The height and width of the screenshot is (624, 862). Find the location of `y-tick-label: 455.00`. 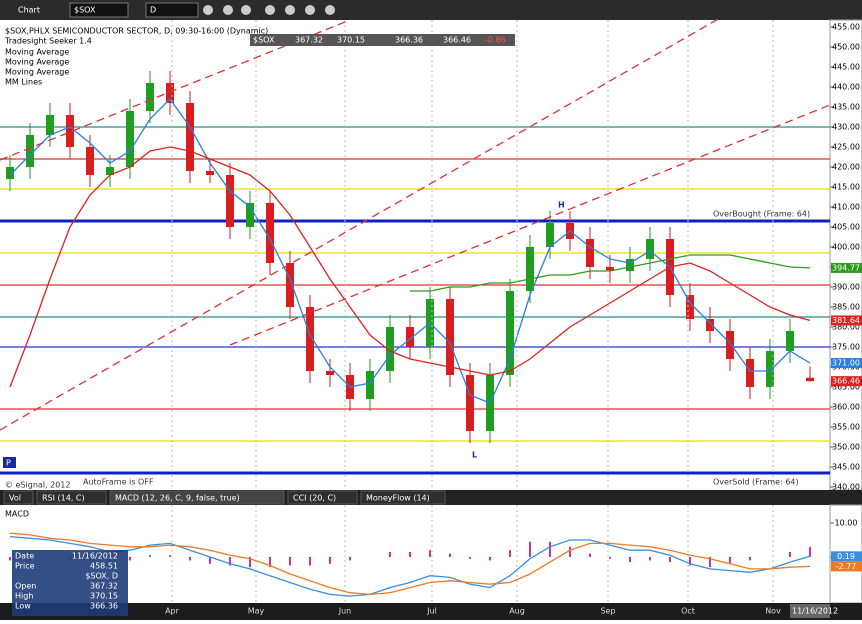

y-tick-label: 455.00 is located at coordinates (846, 27).